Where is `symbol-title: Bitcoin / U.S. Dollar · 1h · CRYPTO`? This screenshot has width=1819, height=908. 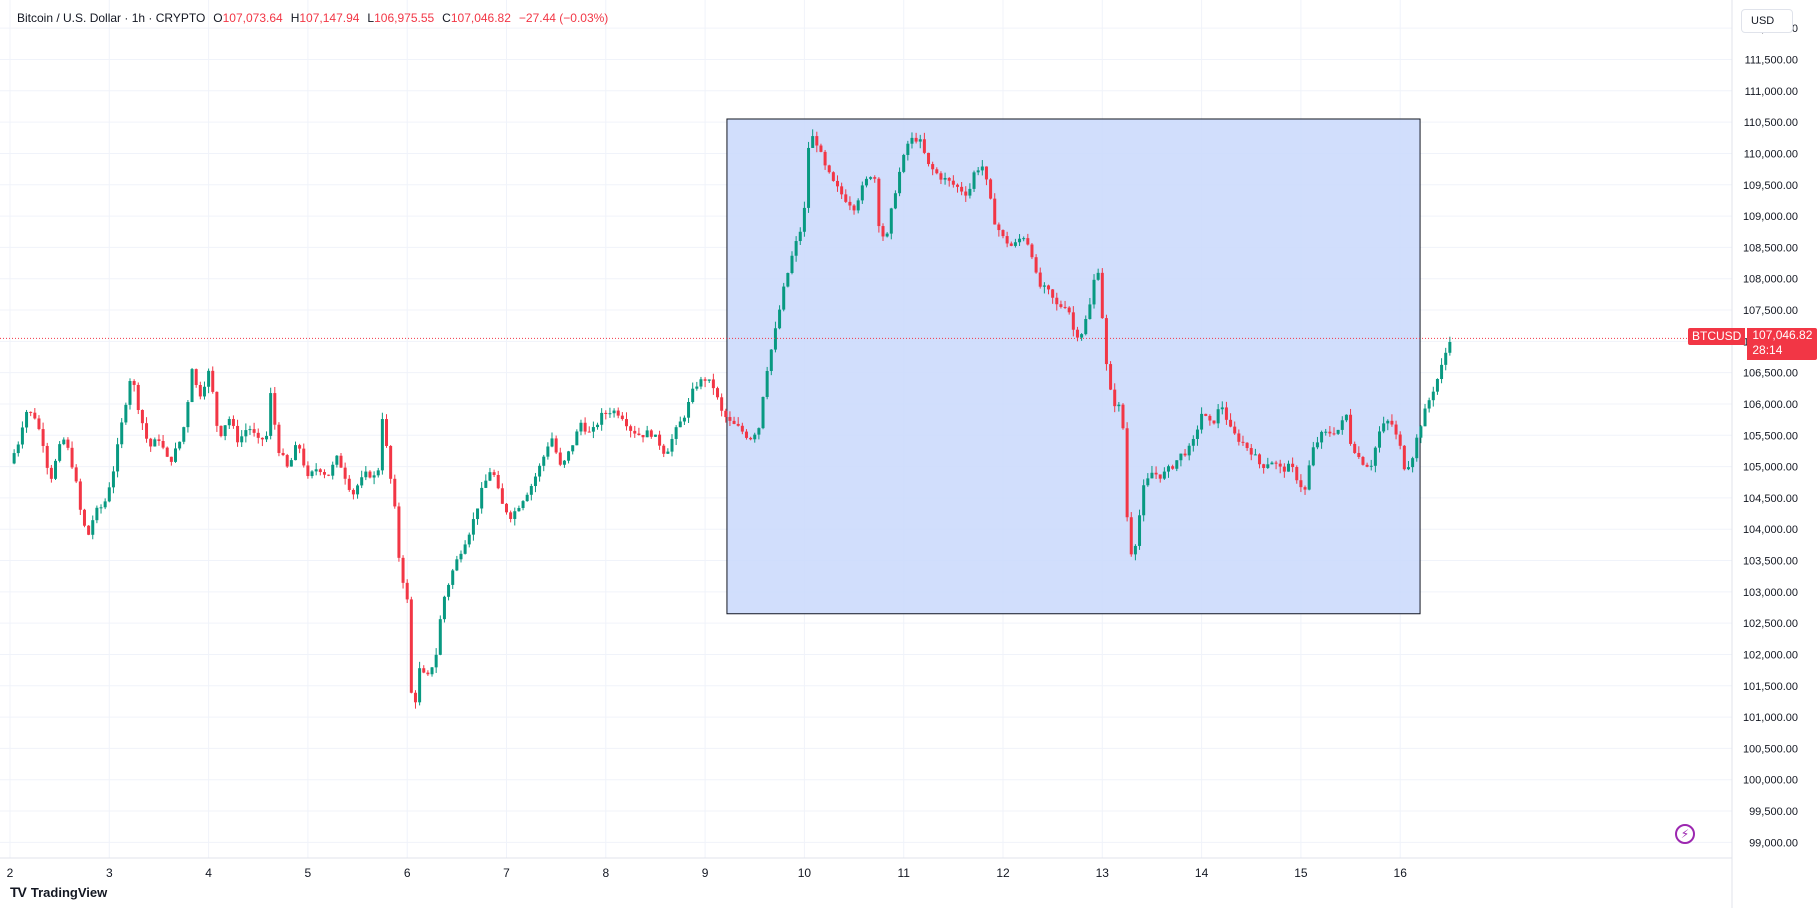 symbol-title: Bitcoin / U.S. Dollar · 1h · CRYPTO is located at coordinates (111, 18).